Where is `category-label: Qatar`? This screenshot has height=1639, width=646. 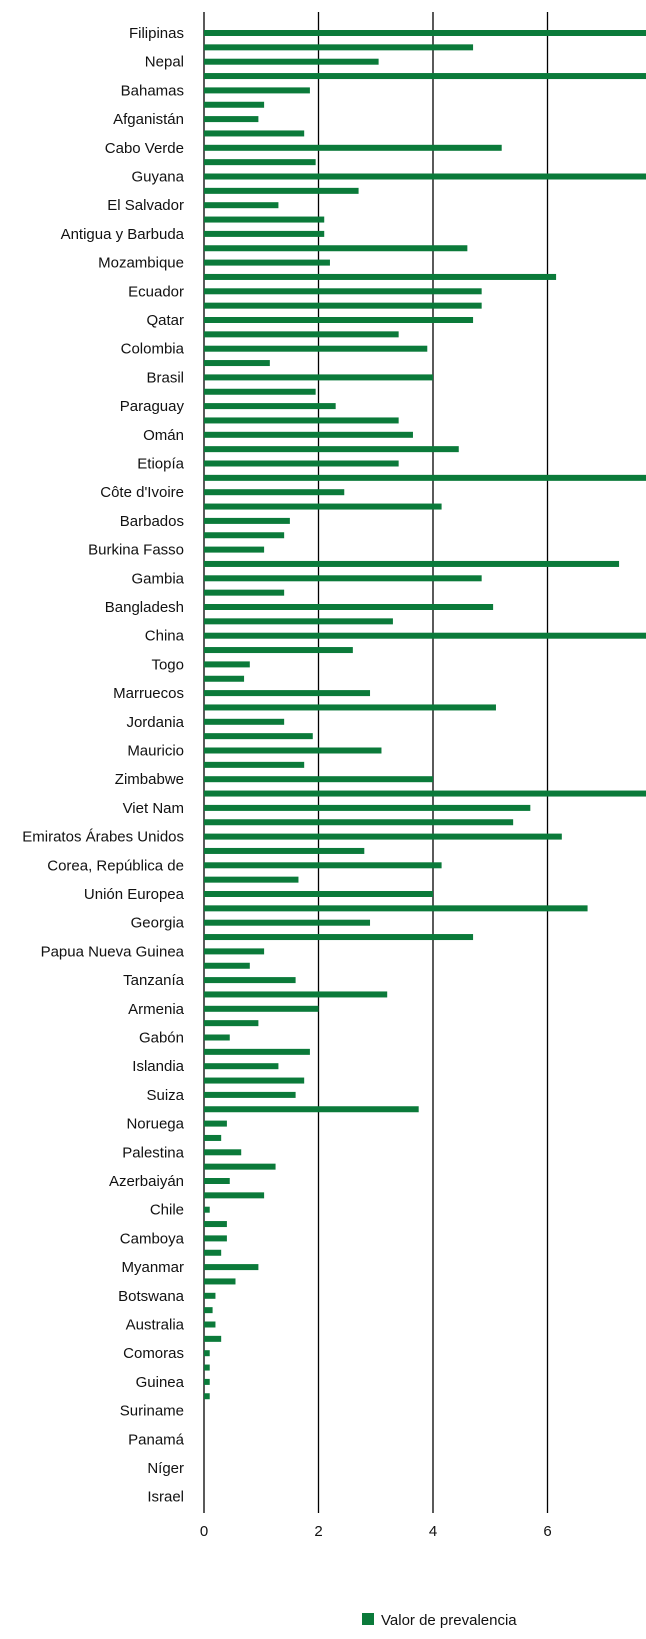
category-label: Qatar is located at coordinates (165, 320).